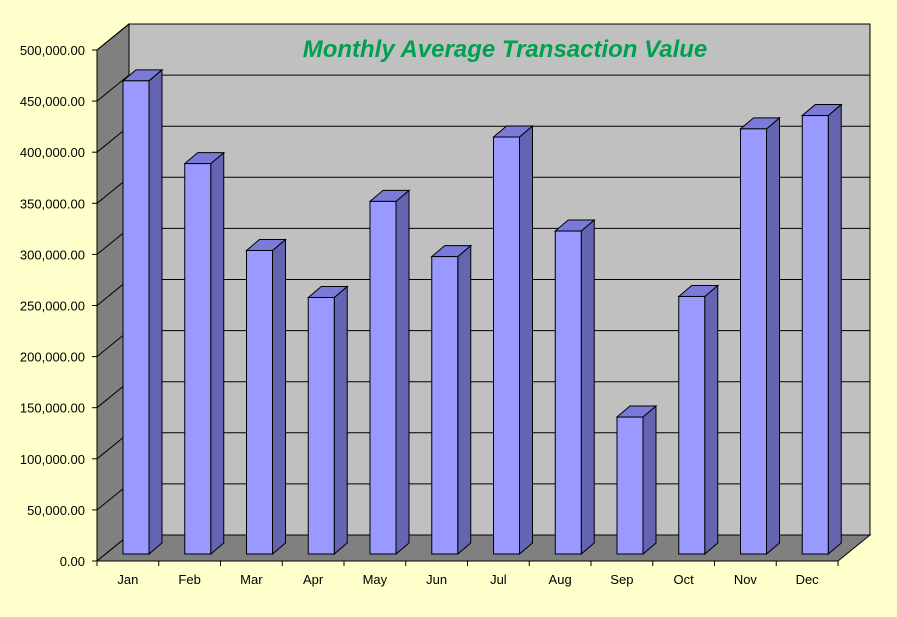 The width and height of the screenshot is (897, 617). What do you see at coordinates (445, 405) in the screenshot?
I see `bar-jun` at bounding box center [445, 405].